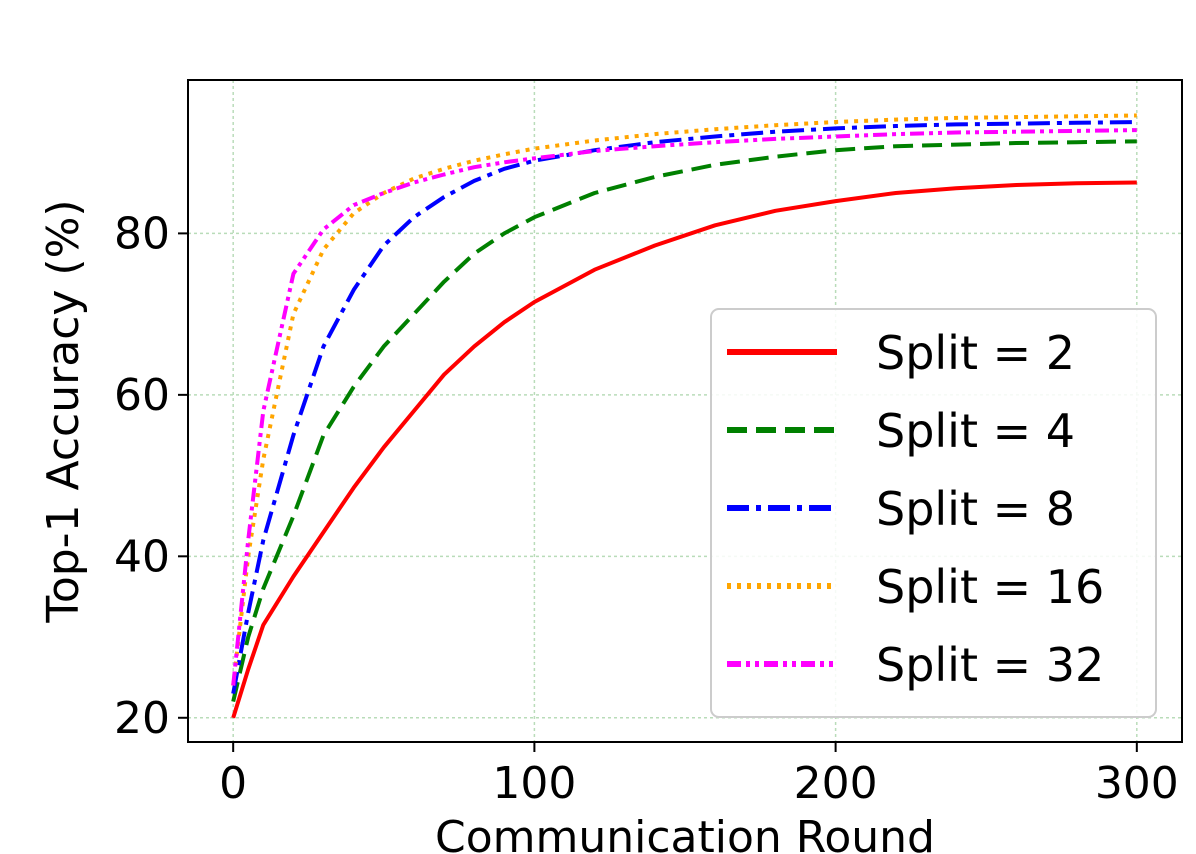 Image resolution: width=1196 pixels, height=854 pixels. Describe the element at coordinates (1137, 783) in the screenshot. I see `x-tick-label: 300` at that location.